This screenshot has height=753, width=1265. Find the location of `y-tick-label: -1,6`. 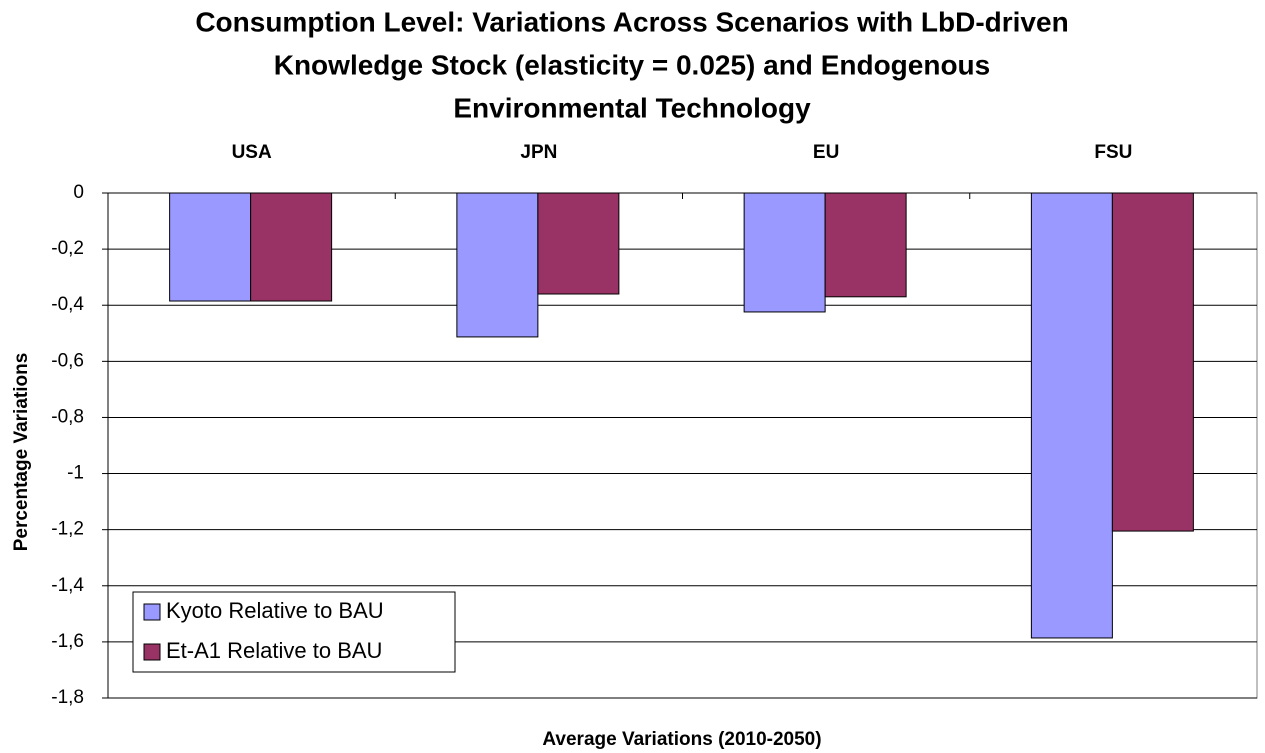

y-tick-label: -1,6 is located at coordinates (67, 641).